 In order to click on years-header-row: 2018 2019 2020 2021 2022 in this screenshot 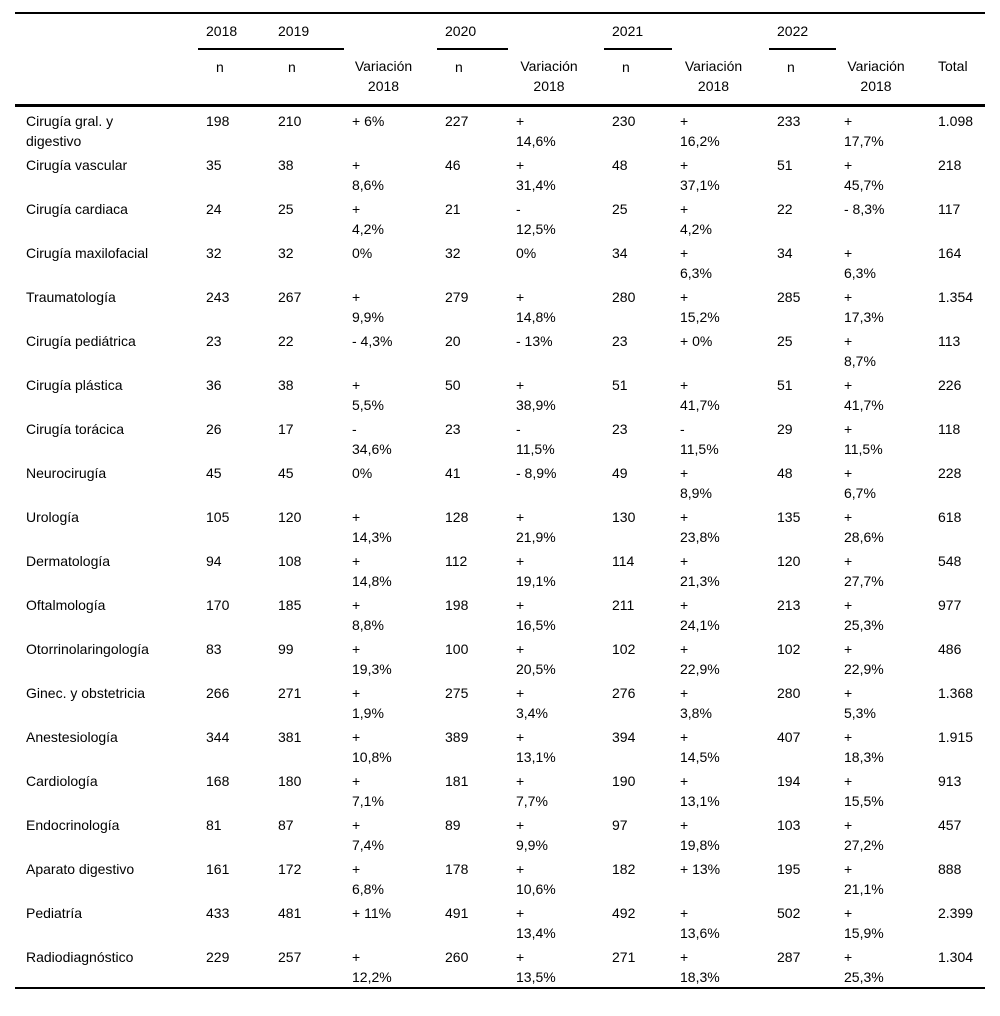, I will do `click(500, 31)`.